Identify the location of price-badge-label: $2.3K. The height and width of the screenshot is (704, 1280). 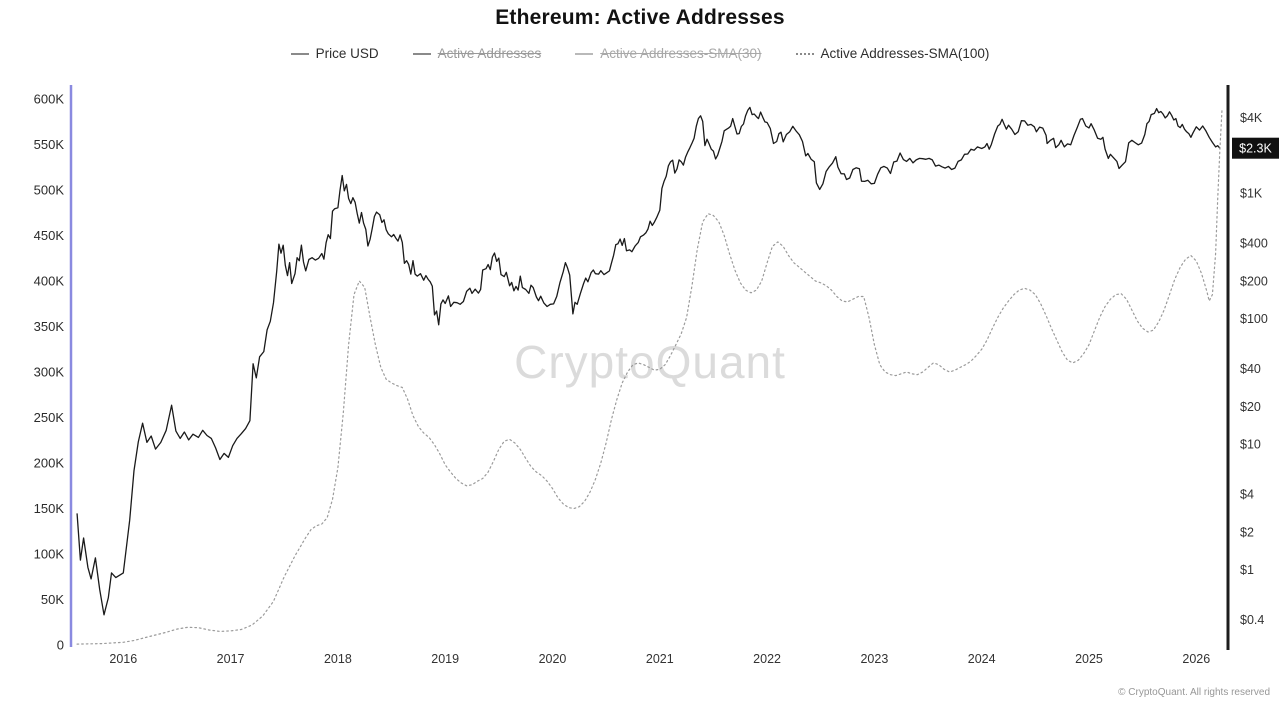
(1255, 149).